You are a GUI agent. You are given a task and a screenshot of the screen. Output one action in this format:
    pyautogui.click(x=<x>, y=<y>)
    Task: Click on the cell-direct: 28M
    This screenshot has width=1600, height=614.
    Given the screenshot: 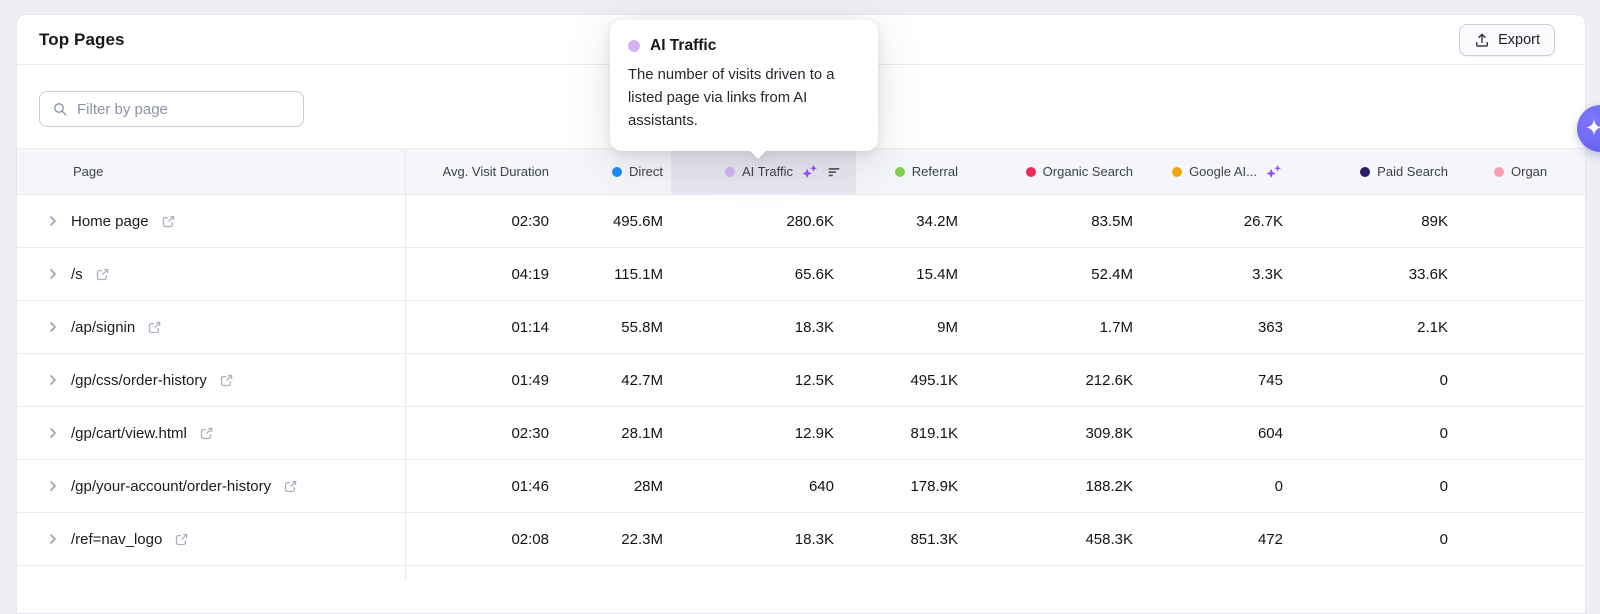 What is the action you would take?
    pyautogui.click(x=614, y=486)
    